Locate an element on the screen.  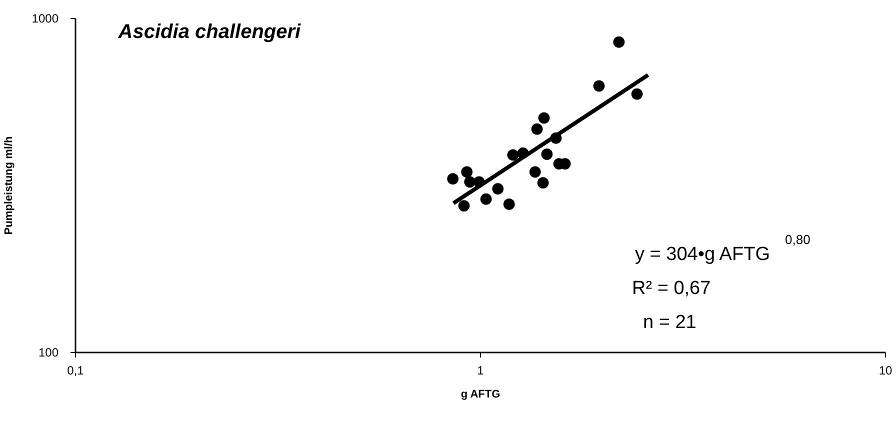
x-tick-label: 10 is located at coordinates (885, 371).